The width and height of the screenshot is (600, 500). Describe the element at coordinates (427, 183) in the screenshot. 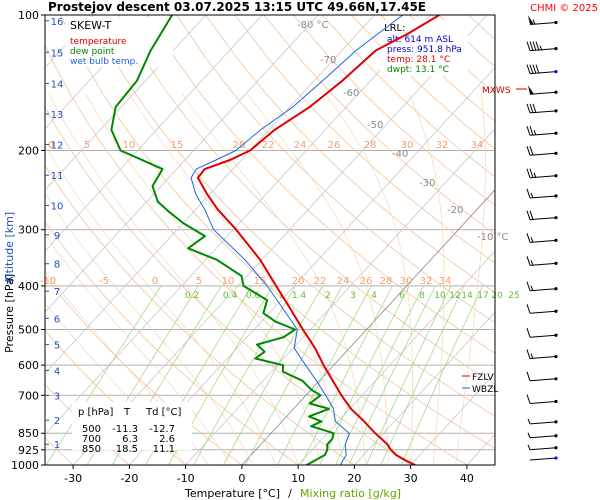

I see `isotherm-label: -30` at that location.